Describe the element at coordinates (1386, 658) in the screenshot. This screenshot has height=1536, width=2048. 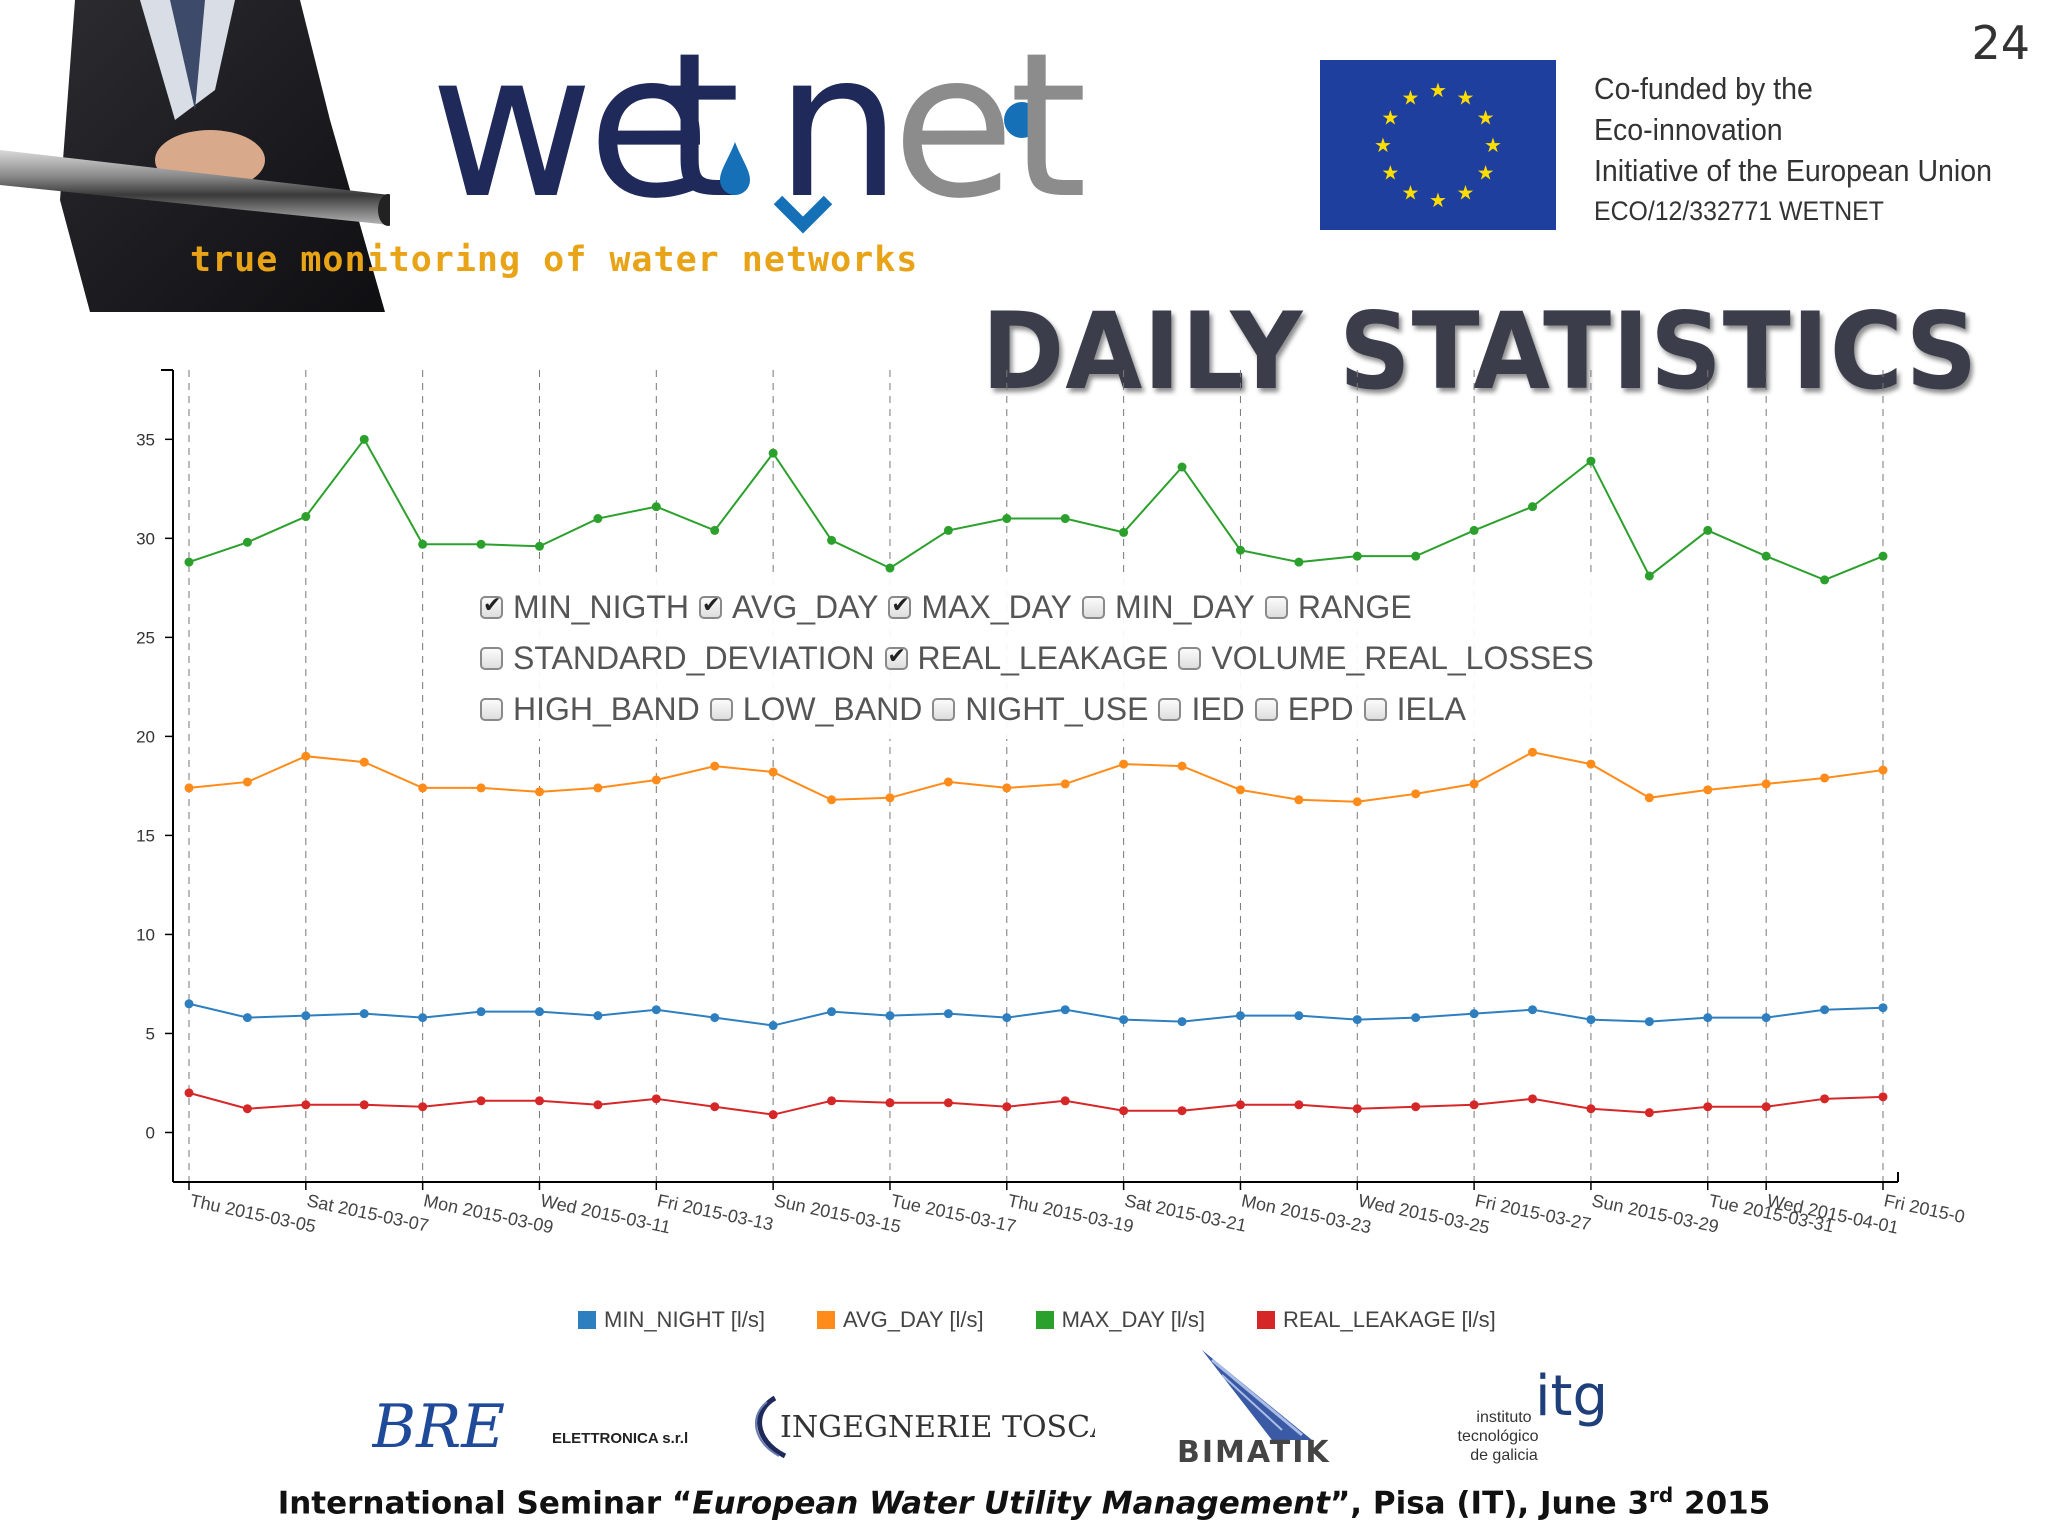
I see `toggle-volume-real-losses: VOLUME_REAL_LOSSES` at that location.